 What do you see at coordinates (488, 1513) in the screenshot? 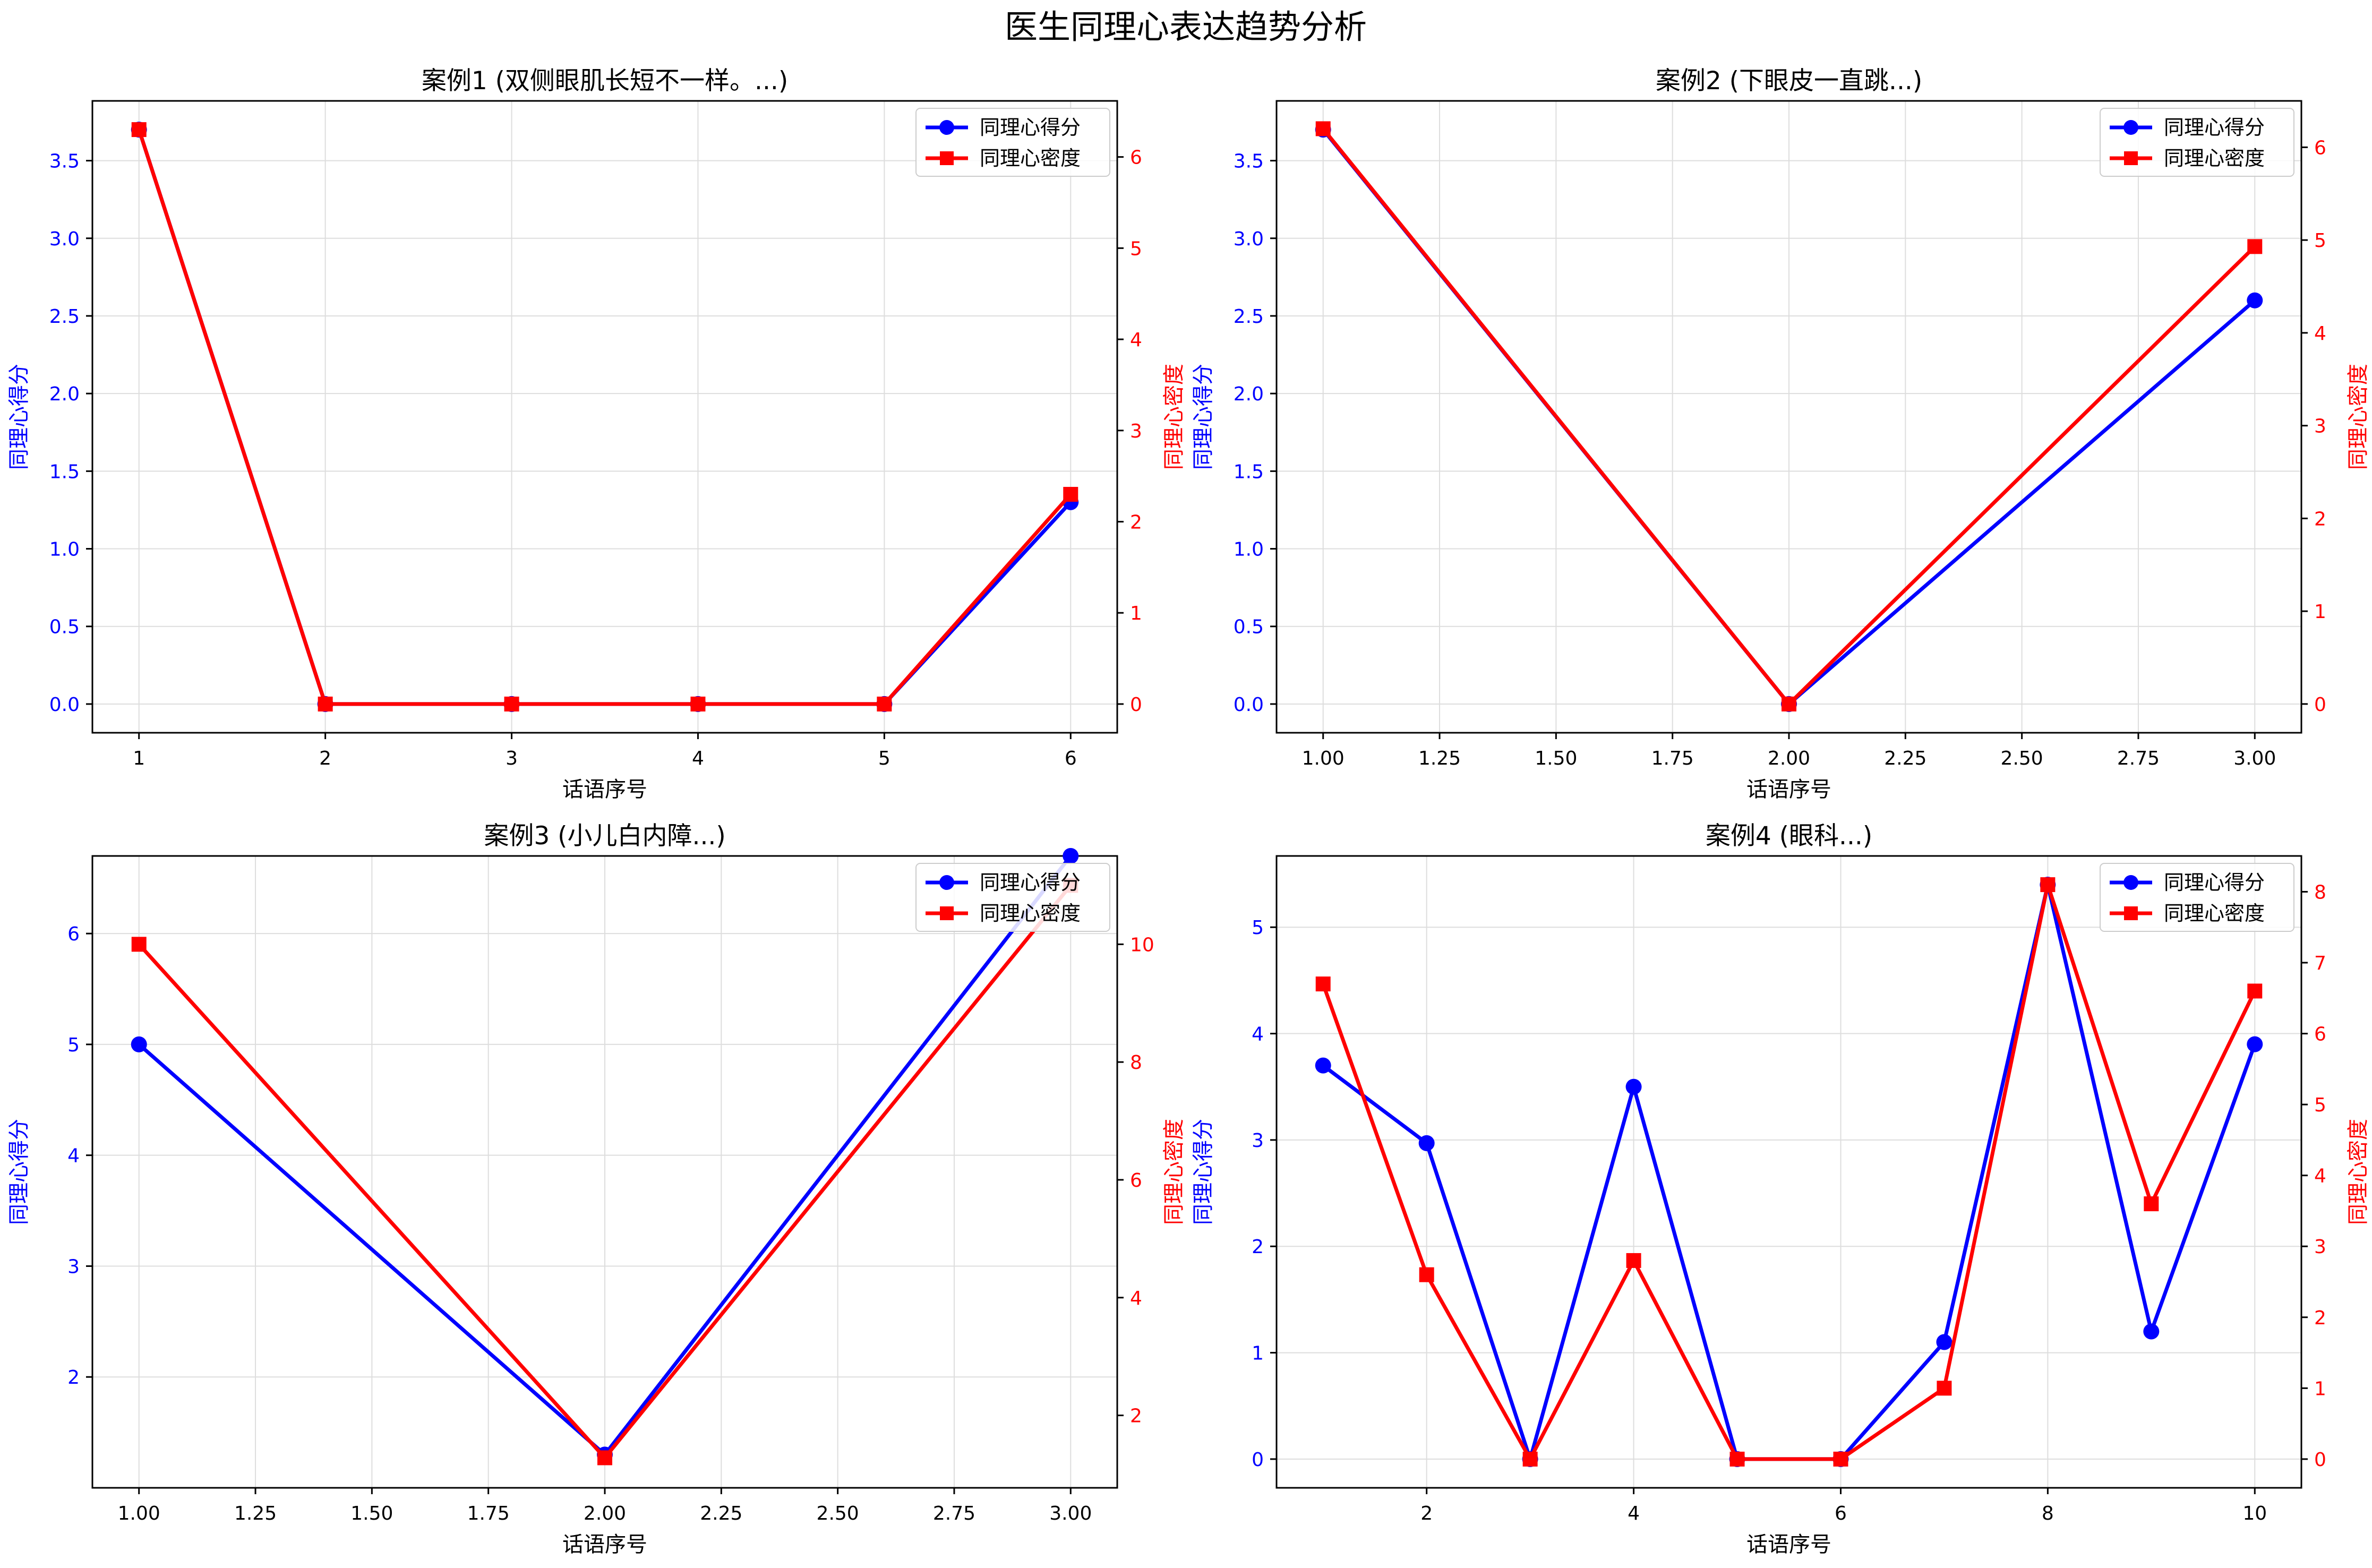
I see `x-tick-label: 1.75` at bounding box center [488, 1513].